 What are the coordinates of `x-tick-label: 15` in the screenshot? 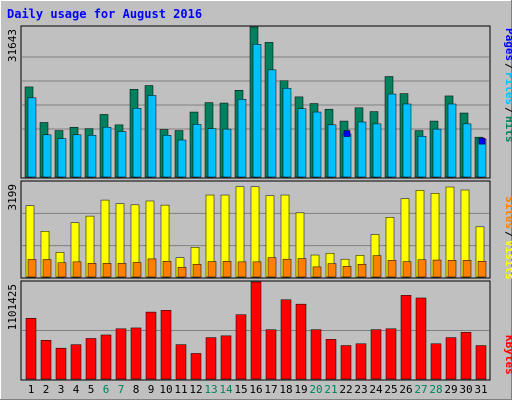 It's located at (240, 389).